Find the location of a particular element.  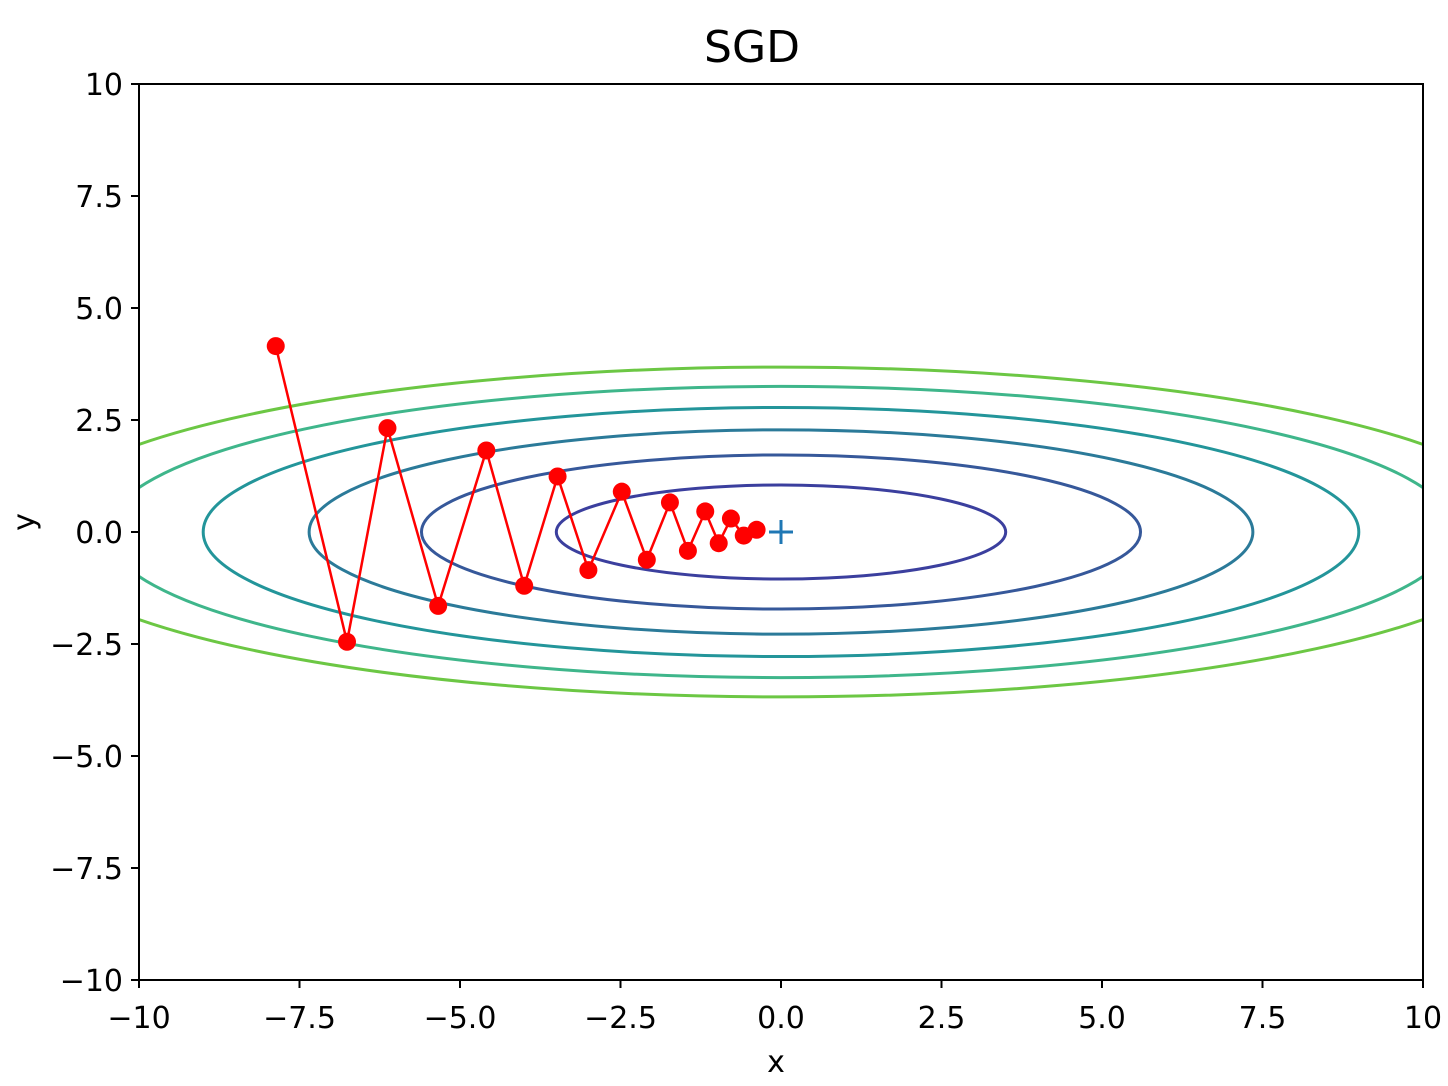

minimum-marker-layer is located at coordinates (781, 532).